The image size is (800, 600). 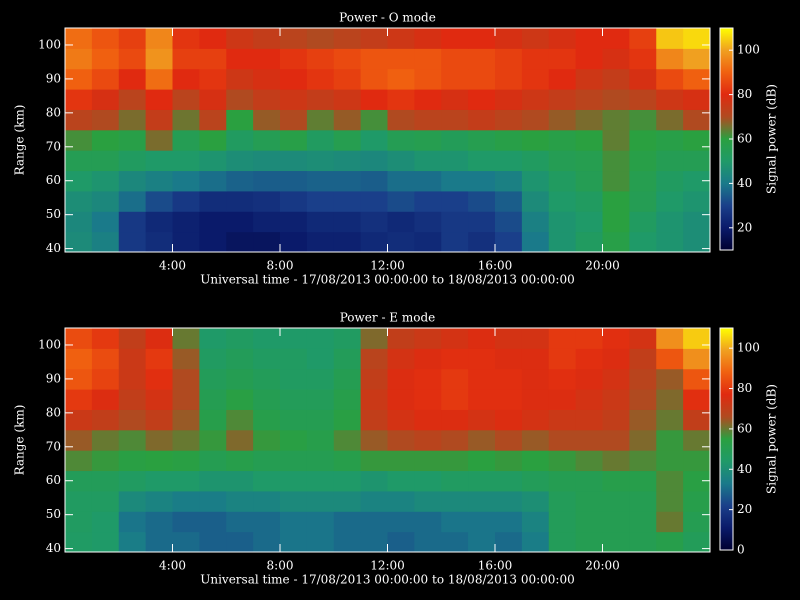 What do you see at coordinates (53, 78) in the screenshot?
I see `y-tick-label: 90` at bounding box center [53, 78].